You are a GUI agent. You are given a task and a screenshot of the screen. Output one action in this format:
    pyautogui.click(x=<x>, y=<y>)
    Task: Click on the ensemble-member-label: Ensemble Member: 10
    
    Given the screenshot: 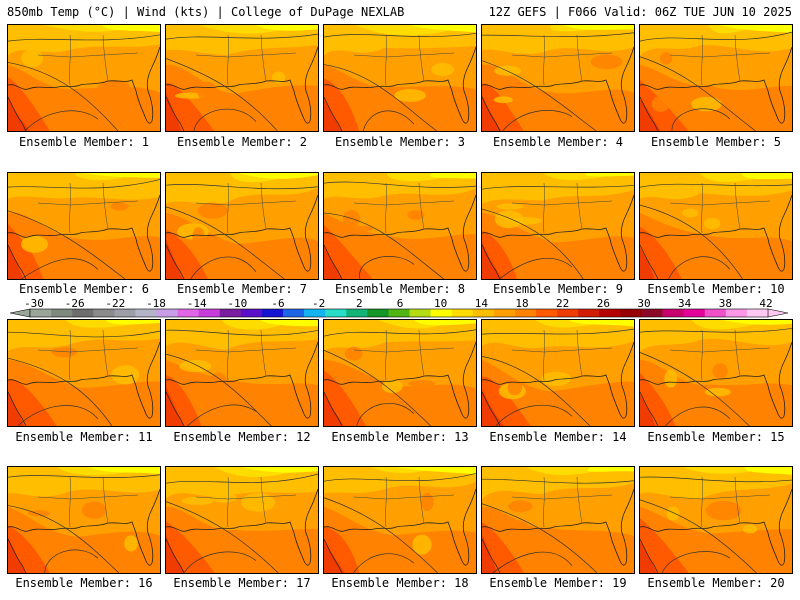 What is the action you would take?
    pyautogui.click(x=716, y=289)
    